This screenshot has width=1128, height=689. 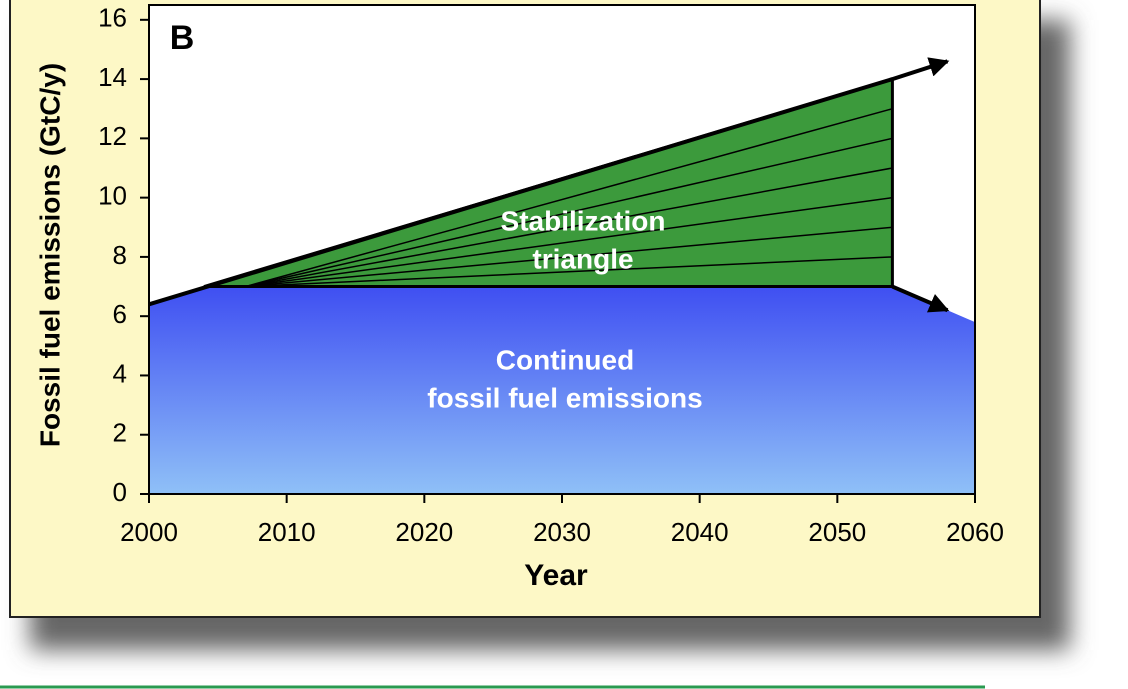 What do you see at coordinates (112, 136) in the screenshot?
I see `y-tick-label: 12` at bounding box center [112, 136].